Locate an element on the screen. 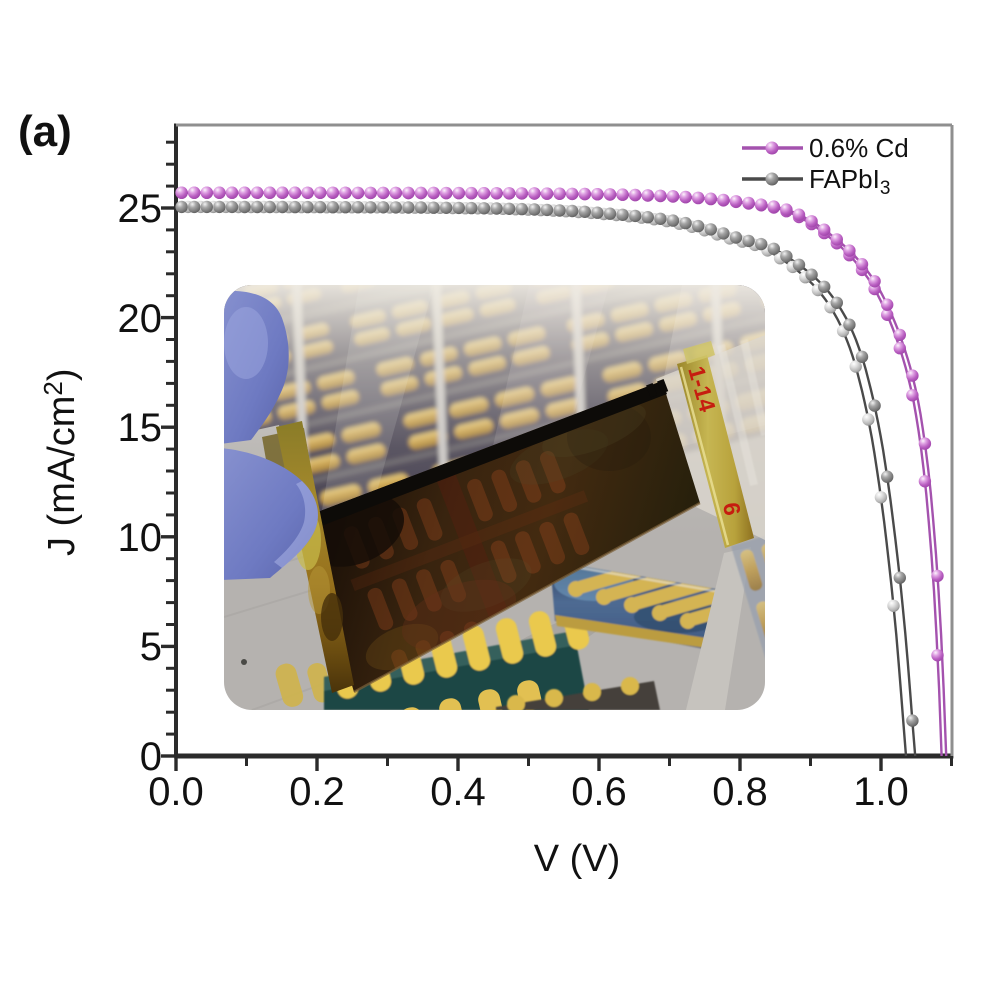  svg-text: FAPbI3 is located at coordinates (849, 181).